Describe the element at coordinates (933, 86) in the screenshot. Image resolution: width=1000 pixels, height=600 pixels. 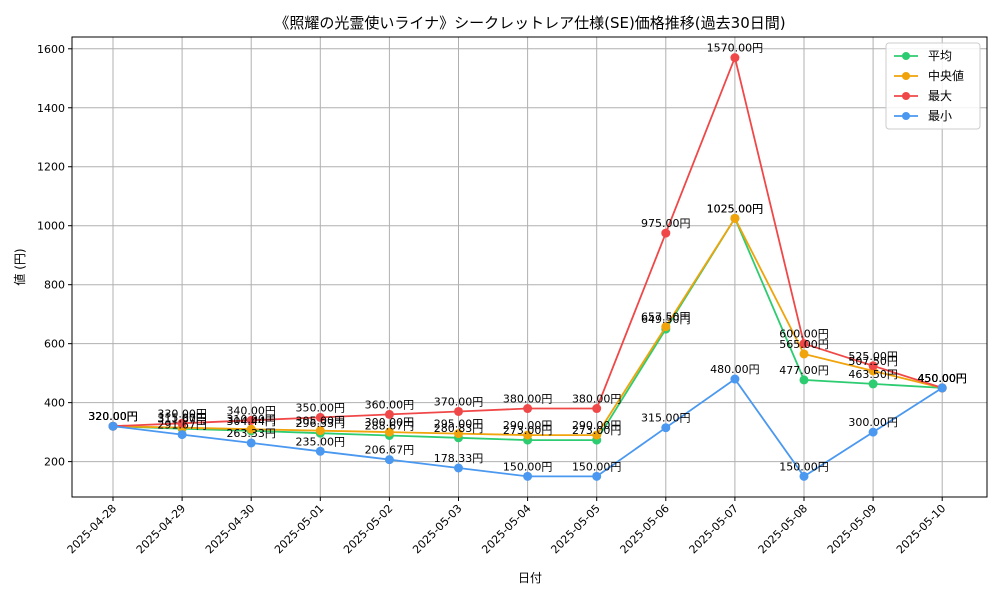
I see `legend-box` at that location.